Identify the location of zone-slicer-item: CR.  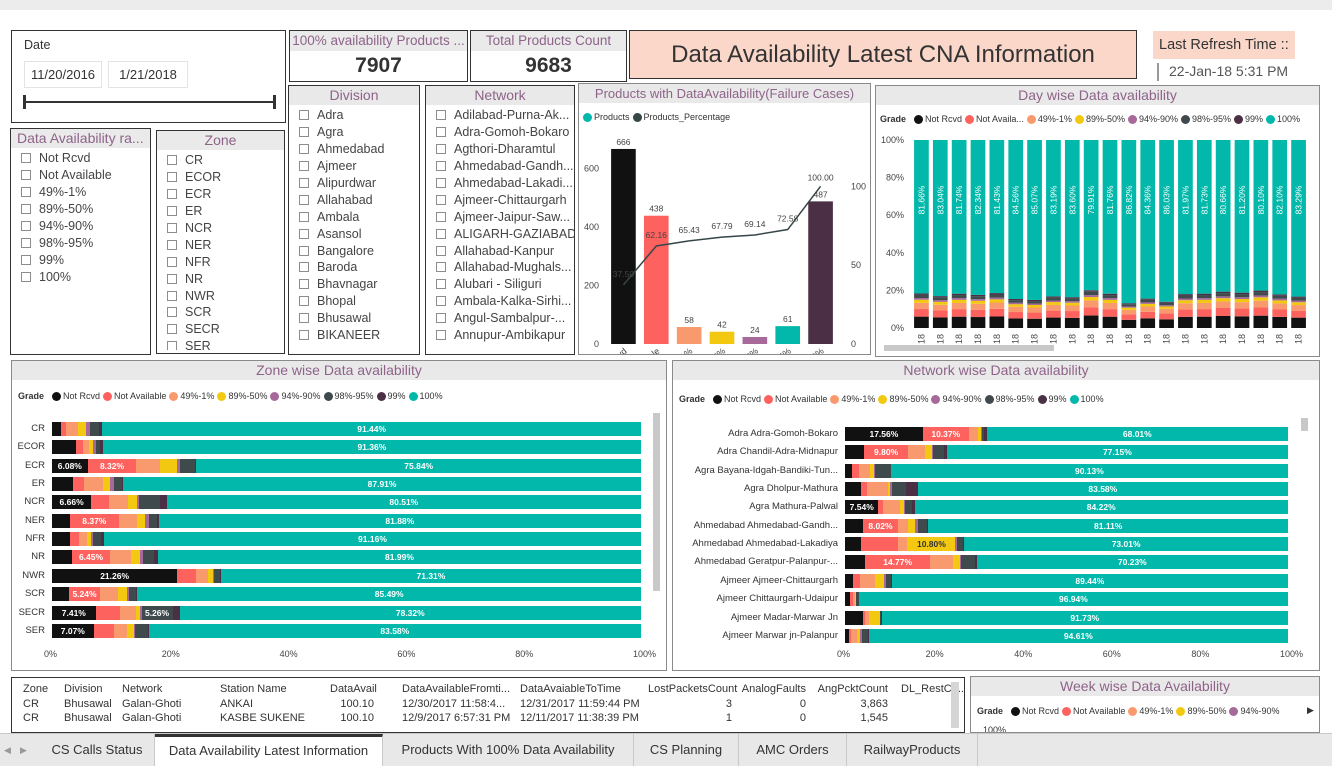
(225, 160).